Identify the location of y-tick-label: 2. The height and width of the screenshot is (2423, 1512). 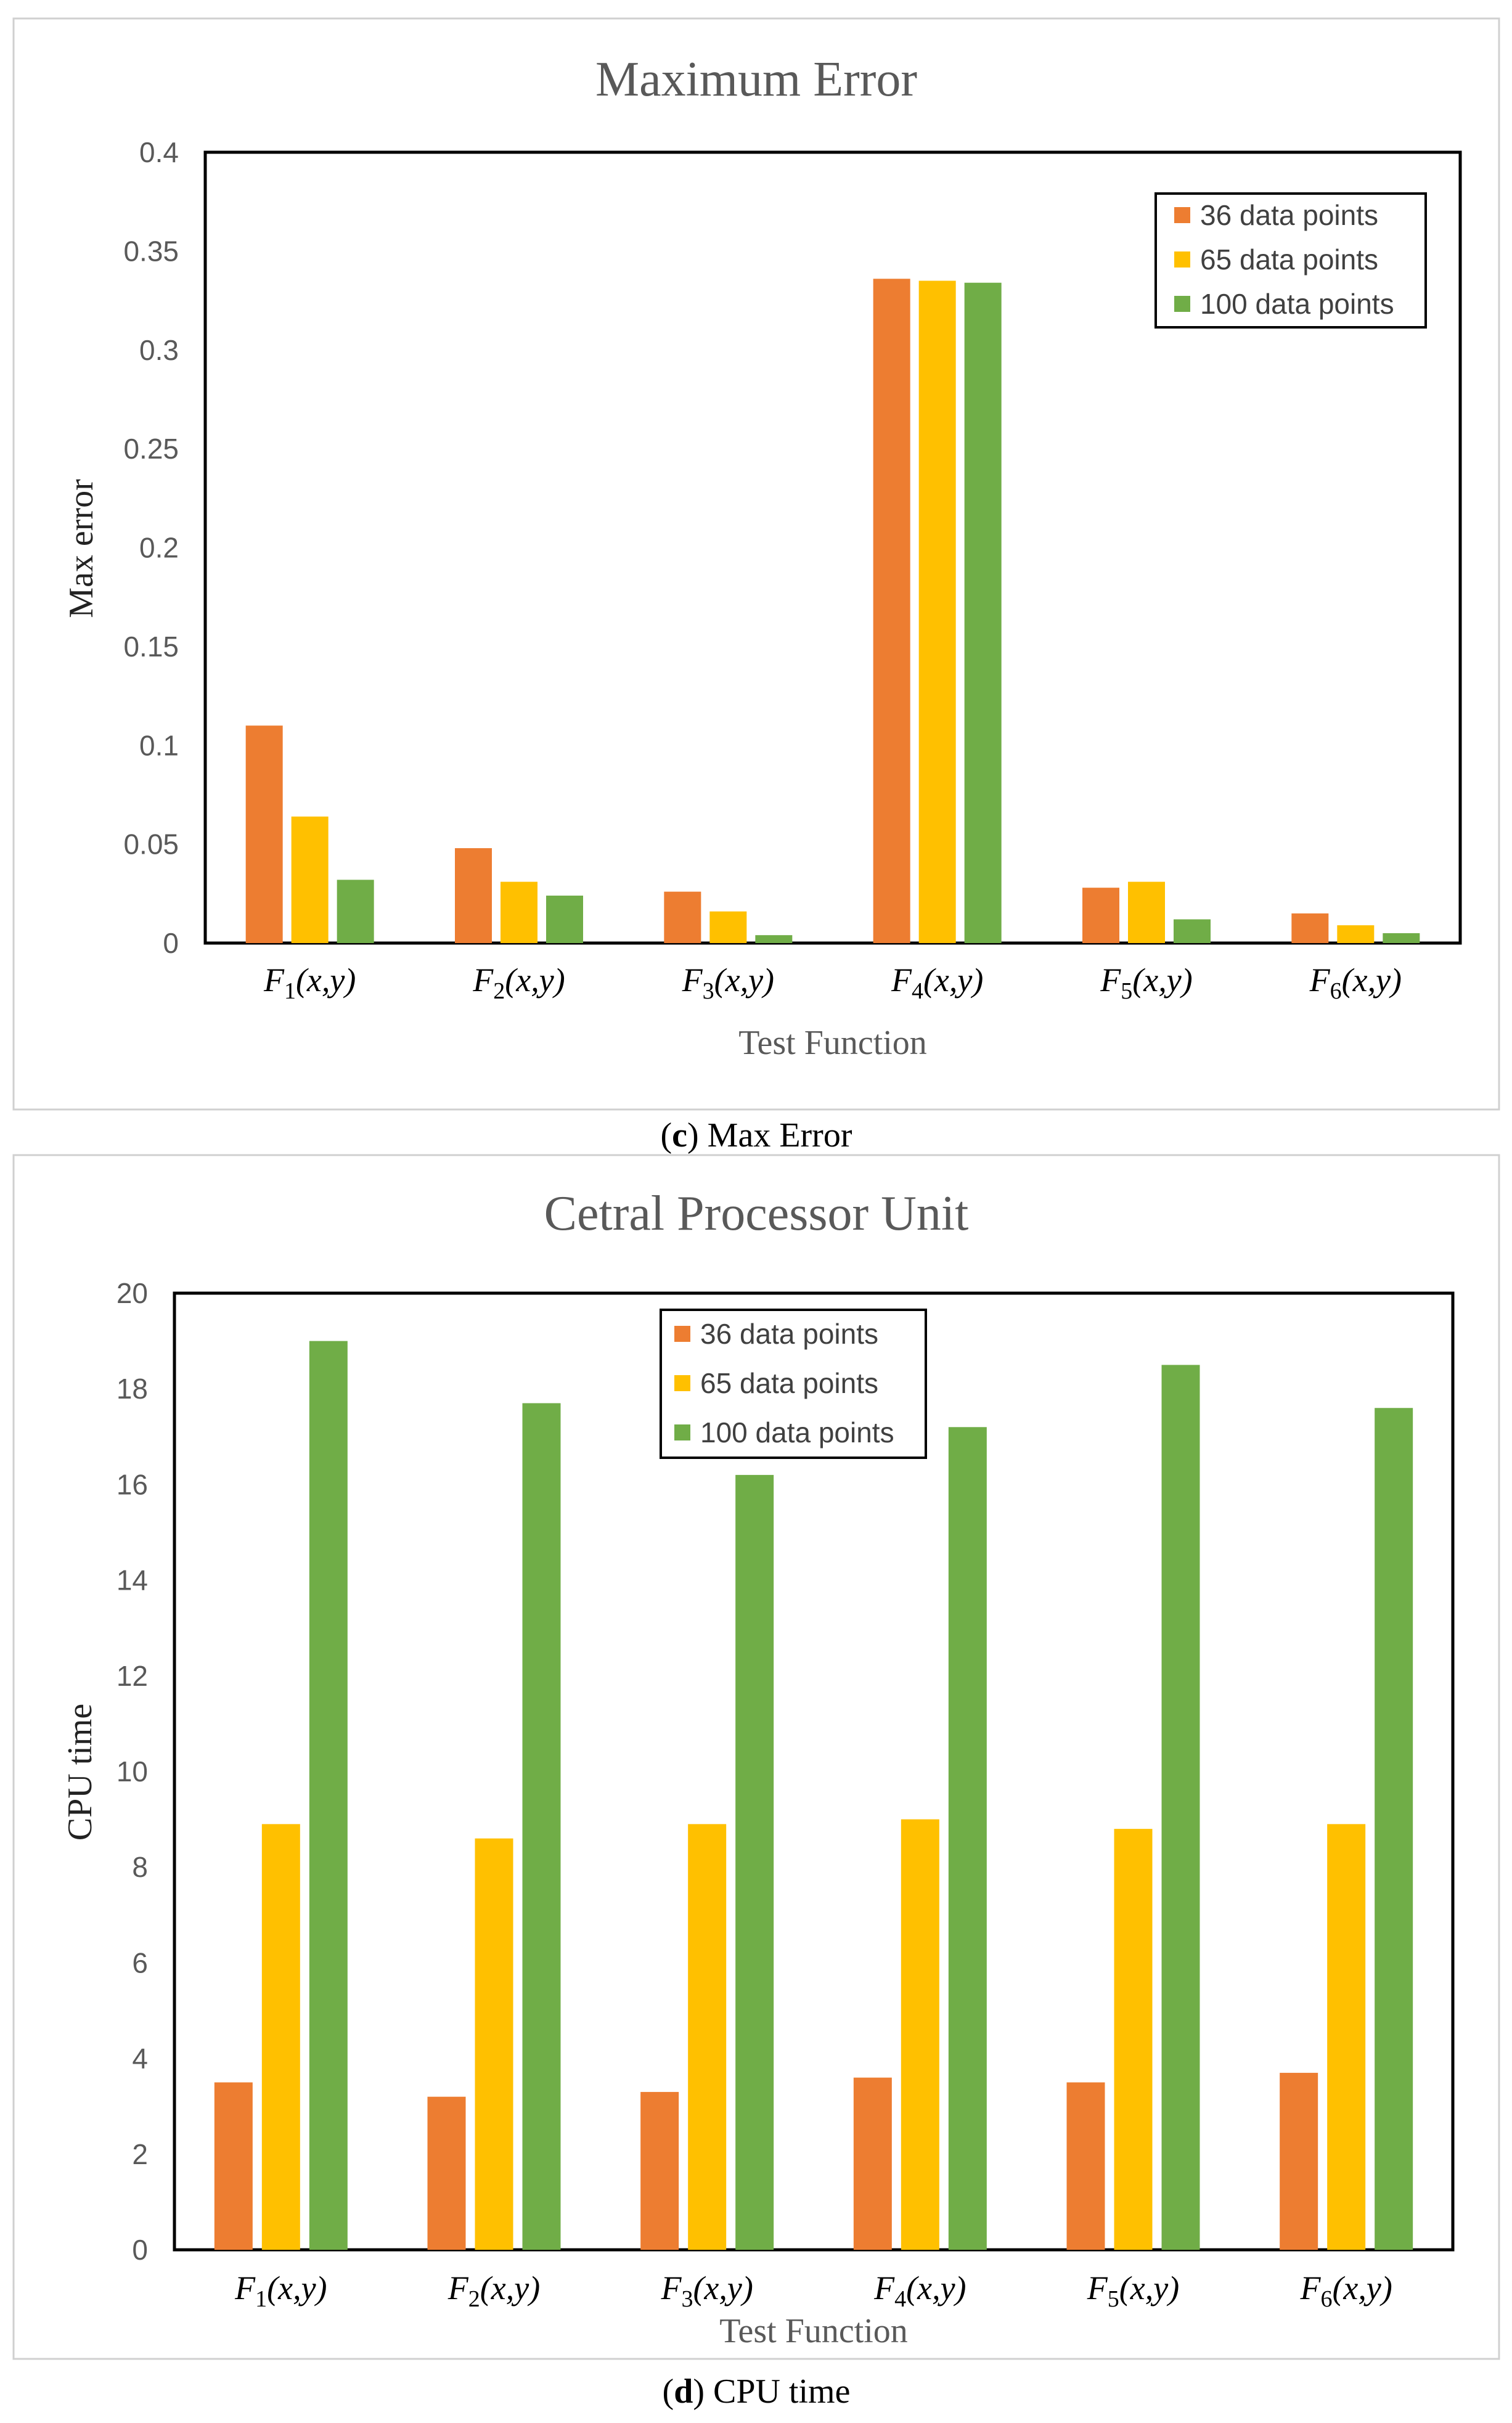
(140, 2154).